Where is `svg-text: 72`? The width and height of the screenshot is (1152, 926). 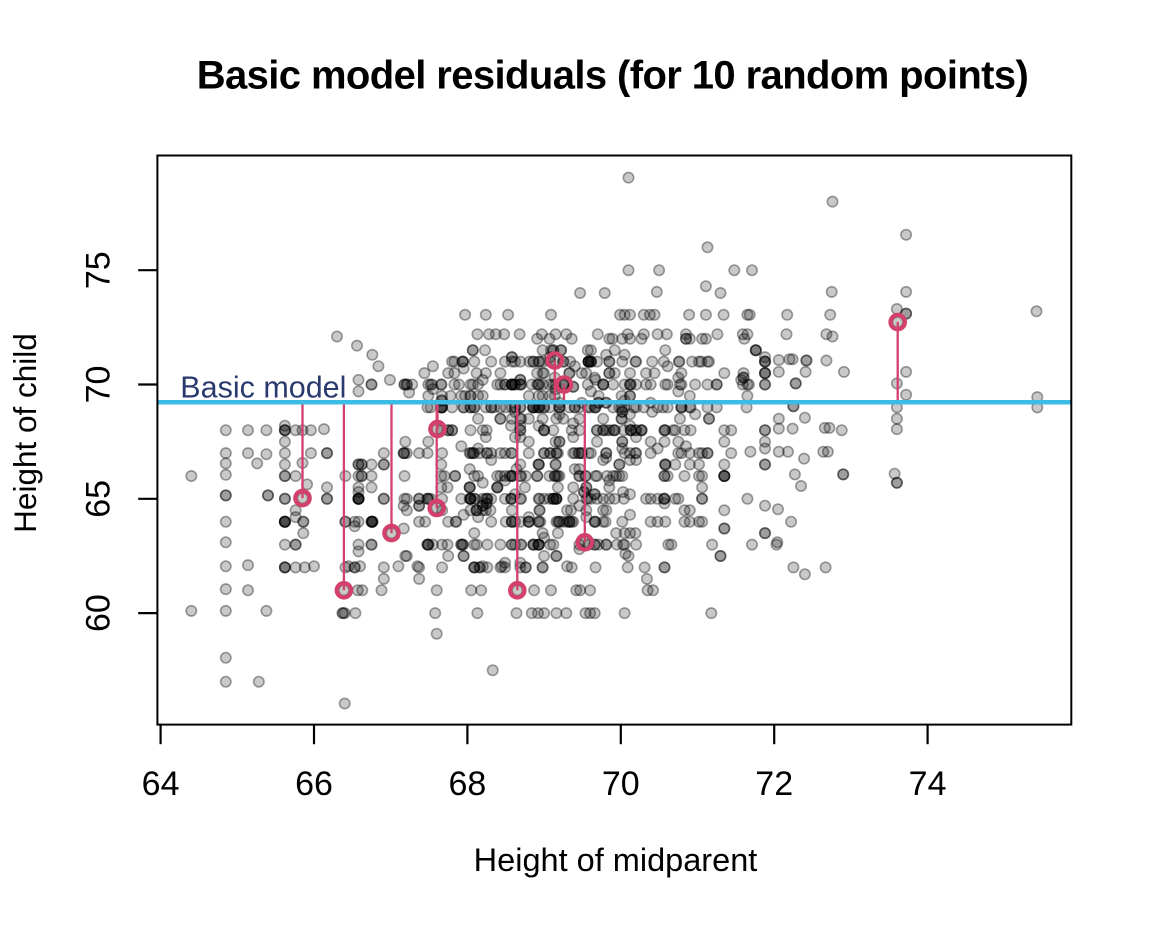
svg-text: 72 is located at coordinates (774, 784).